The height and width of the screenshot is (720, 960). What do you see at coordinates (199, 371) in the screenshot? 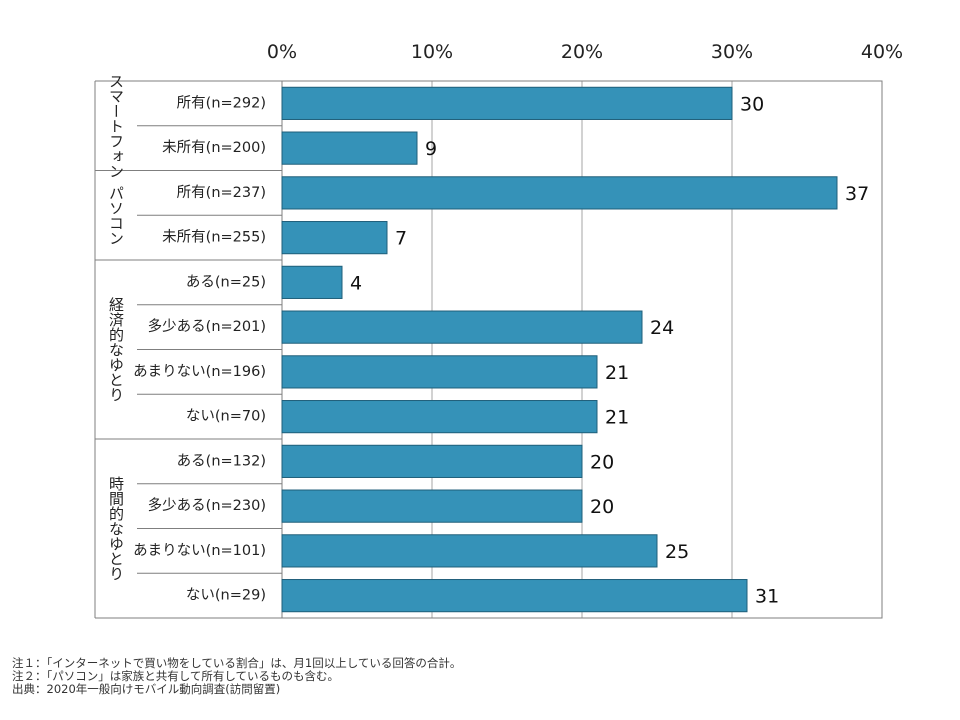
I see `row-label: あまりない(n=196)` at bounding box center [199, 371].